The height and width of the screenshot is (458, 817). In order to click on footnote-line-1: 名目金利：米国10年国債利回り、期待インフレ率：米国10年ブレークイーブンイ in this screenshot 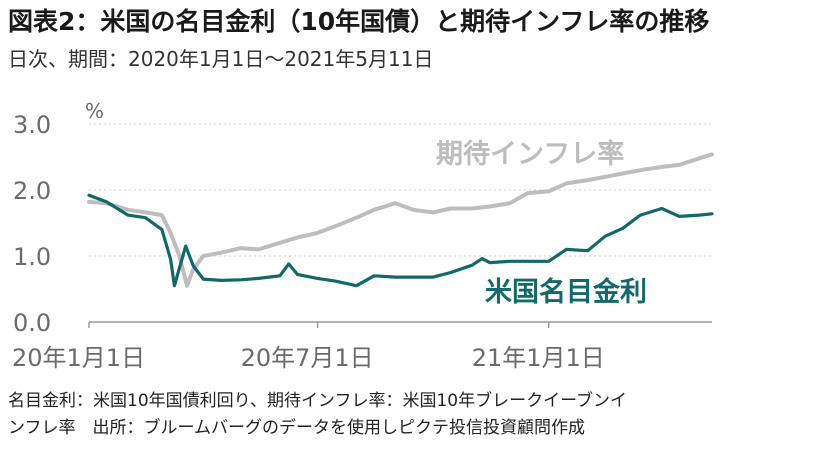, I will do `click(318, 401)`.